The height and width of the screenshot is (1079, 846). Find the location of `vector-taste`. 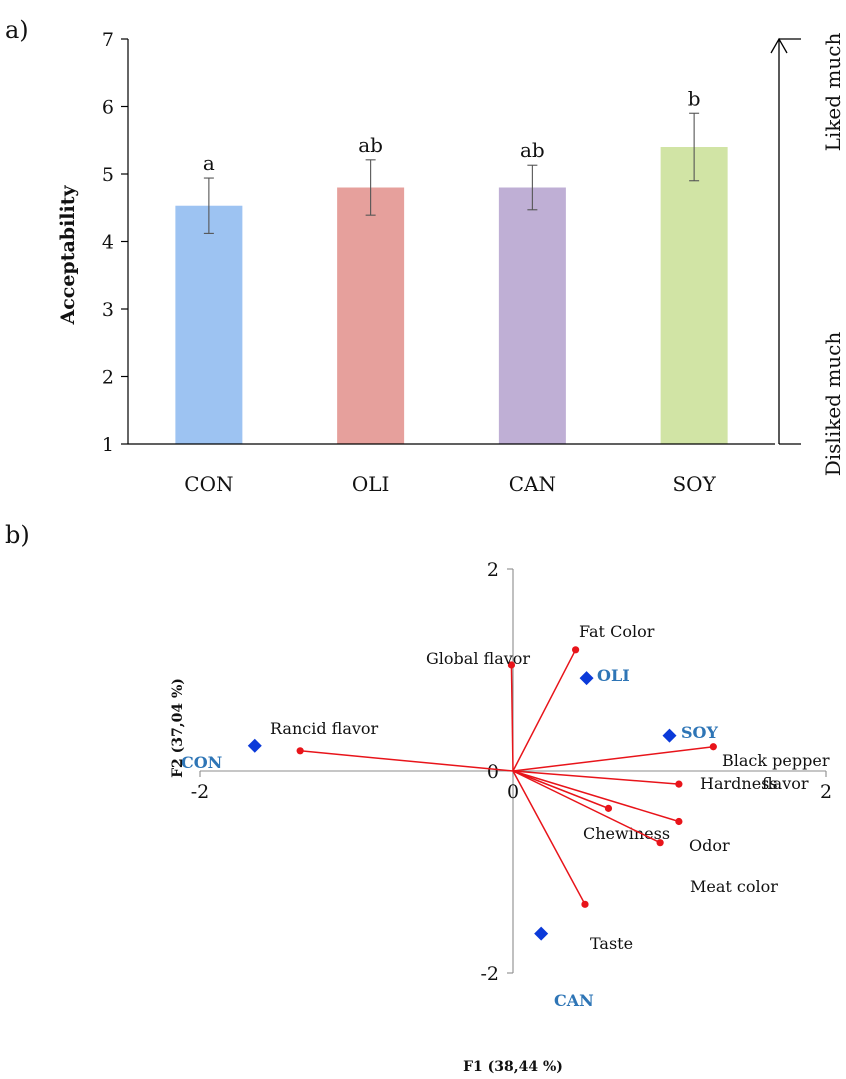

vector-taste is located at coordinates (549, 837).